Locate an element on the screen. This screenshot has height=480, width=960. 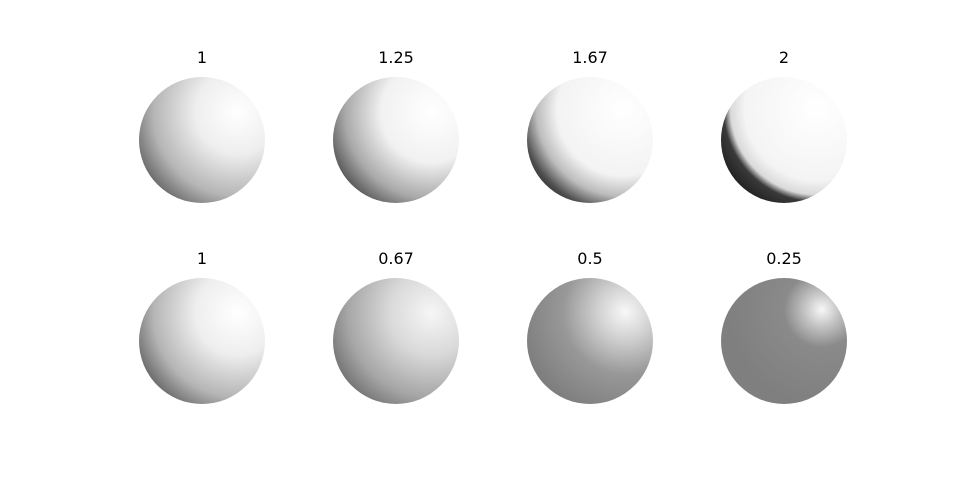
panel-r0-c2: 1.67 is located at coordinates (590, 125).